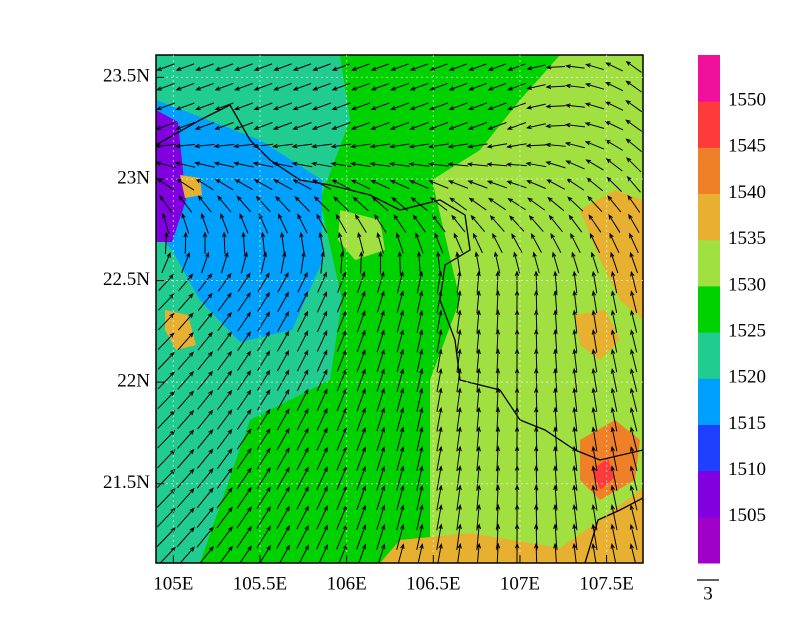 This screenshot has height=623, width=800. I want to click on colorbar: 1505 1510 1515 1520 1525 1530 1535 1540 1545 1550, so click(732, 309).